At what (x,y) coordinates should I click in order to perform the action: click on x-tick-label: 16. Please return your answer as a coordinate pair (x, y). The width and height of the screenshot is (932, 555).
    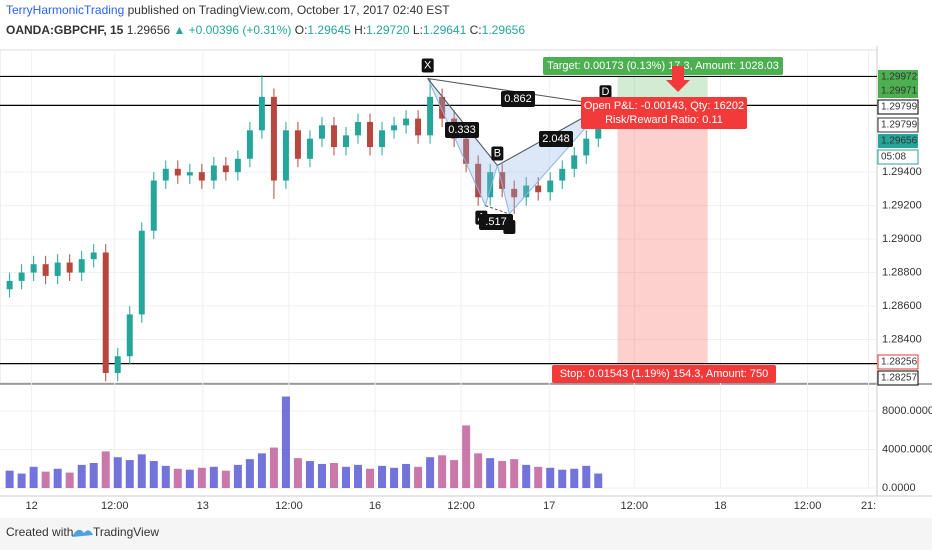
    Looking at the image, I should click on (375, 506).